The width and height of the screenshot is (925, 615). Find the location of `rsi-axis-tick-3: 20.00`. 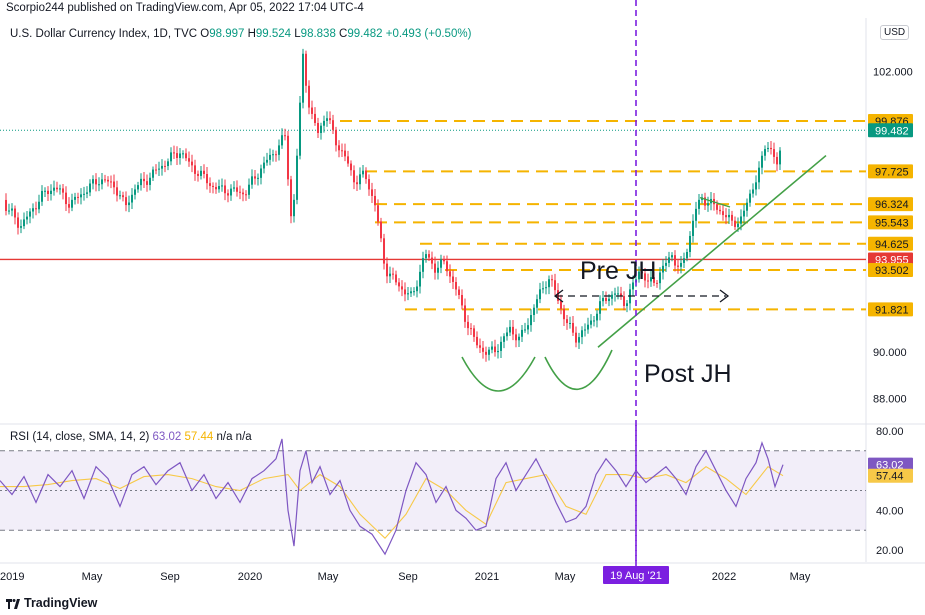

rsi-axis-tick-3: 20.00 is located at coordinates (890, 551).